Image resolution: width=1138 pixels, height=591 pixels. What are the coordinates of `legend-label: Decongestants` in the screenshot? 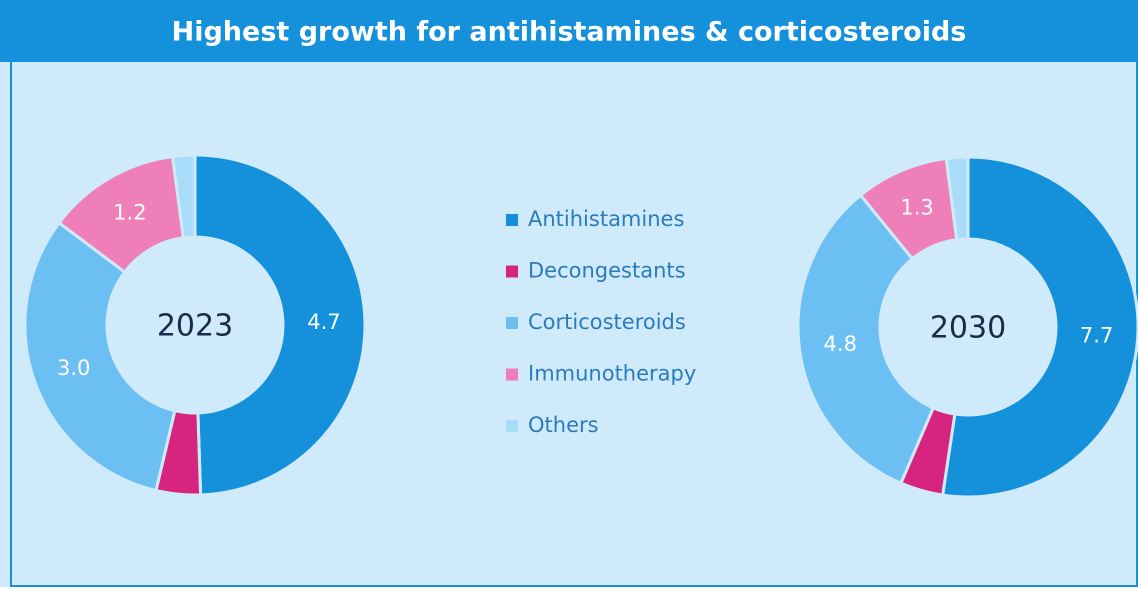 It's located at (607, 271).